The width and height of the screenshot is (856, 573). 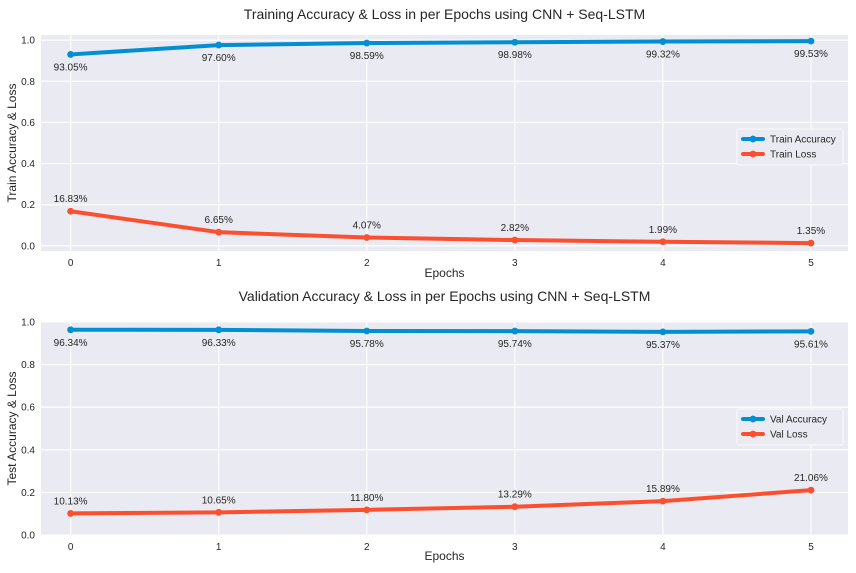 What do you see at coordinates (811, 231) in the screenshot?
I see `data-label: 1.35%` at bounding box center [811, 231].